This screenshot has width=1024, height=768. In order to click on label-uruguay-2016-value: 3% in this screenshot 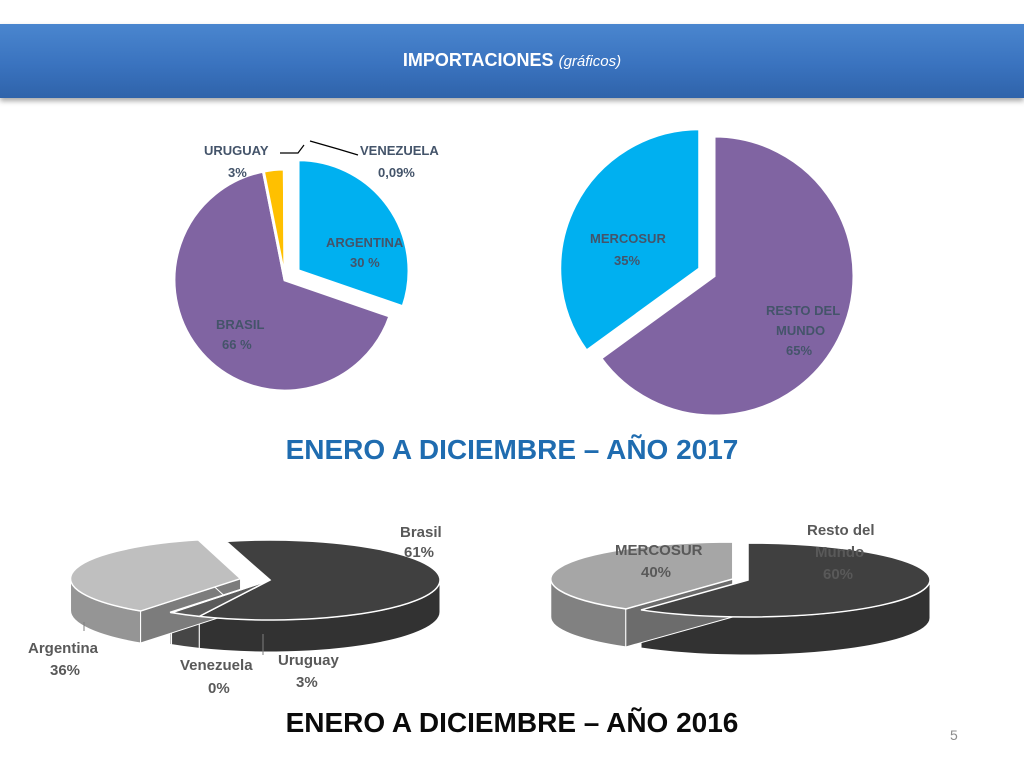, I will do `click(307, 682)`.